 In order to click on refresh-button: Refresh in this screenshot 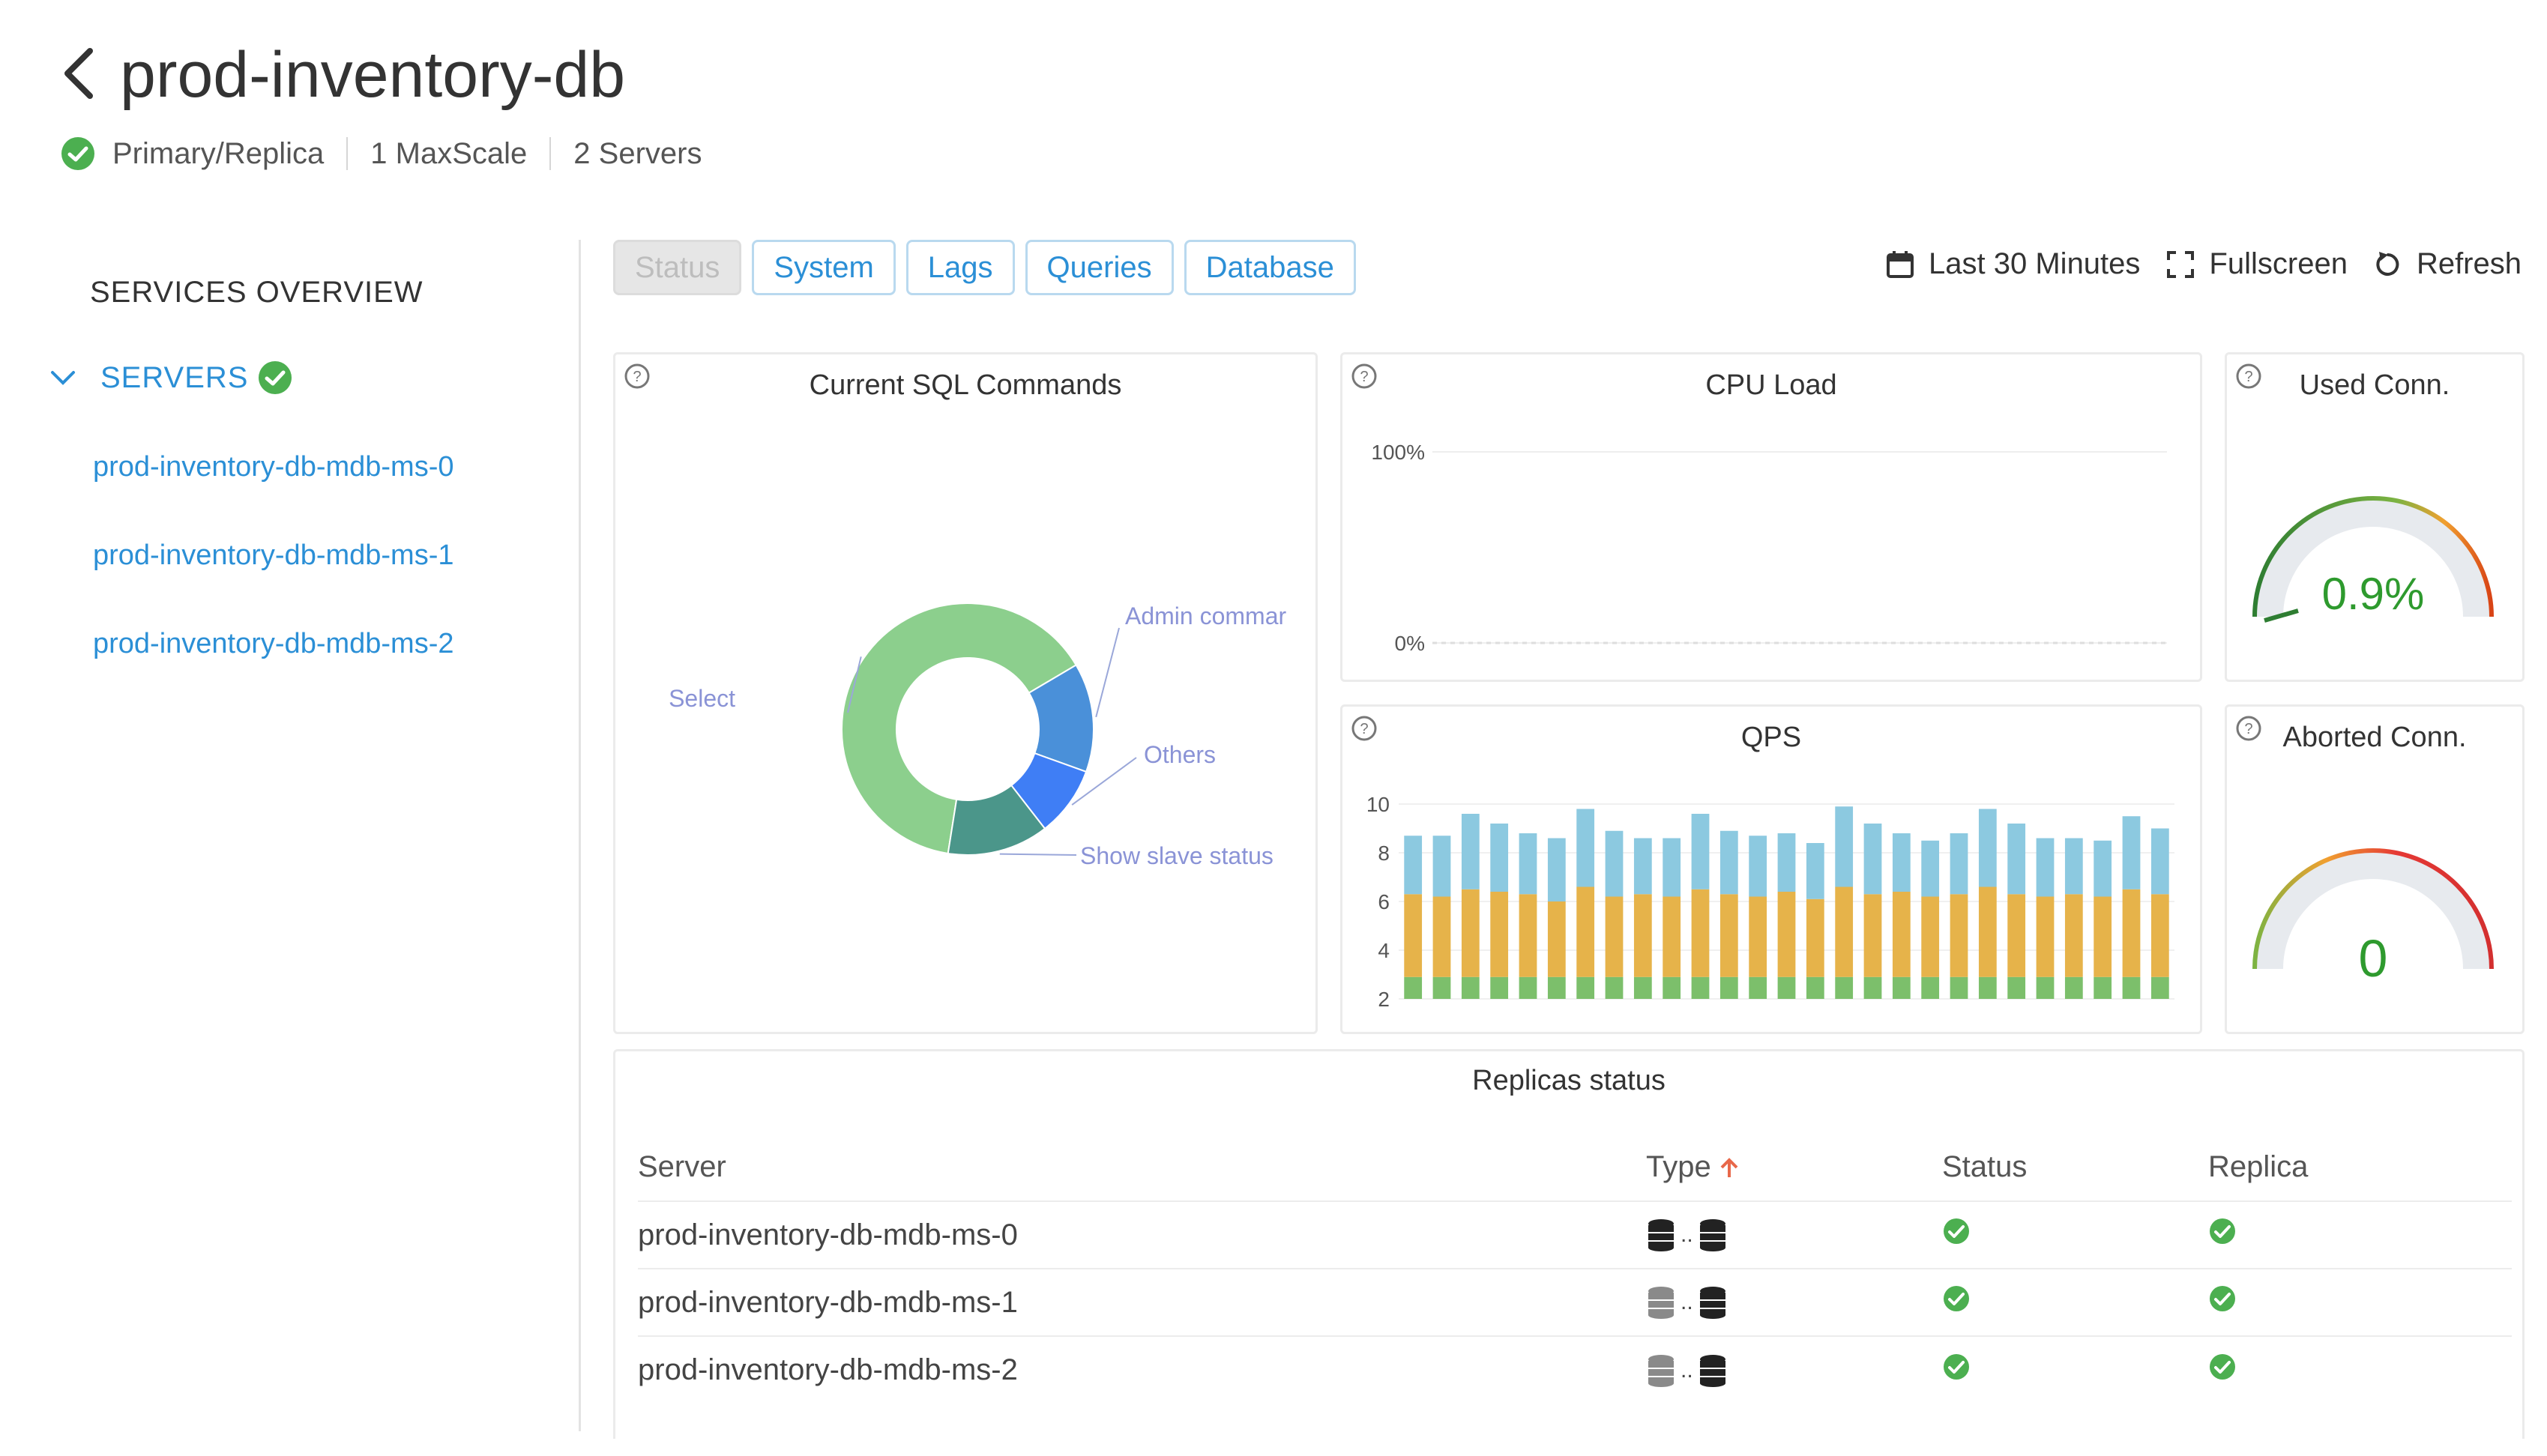, I will do `click(2447, 264)`.